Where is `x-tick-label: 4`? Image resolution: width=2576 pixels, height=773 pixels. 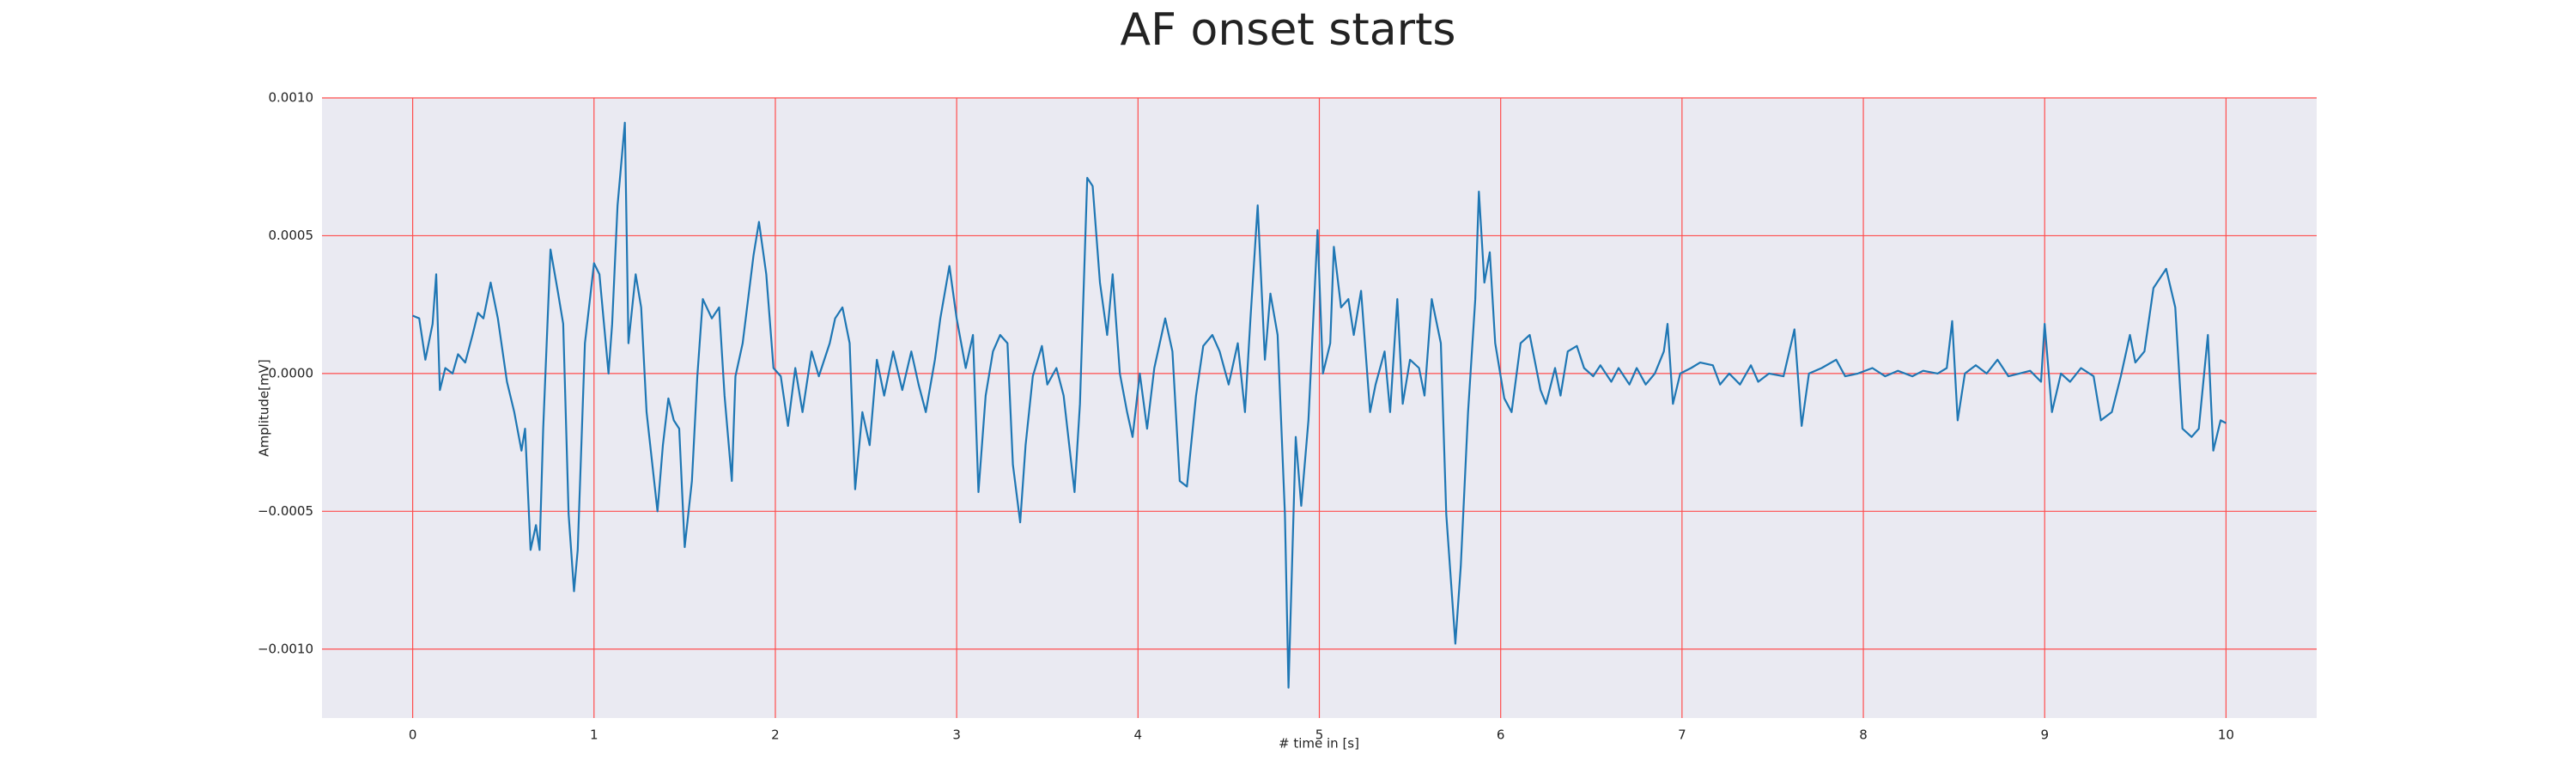
x-tick-label: 4 is located at coordinates (1138, 735).